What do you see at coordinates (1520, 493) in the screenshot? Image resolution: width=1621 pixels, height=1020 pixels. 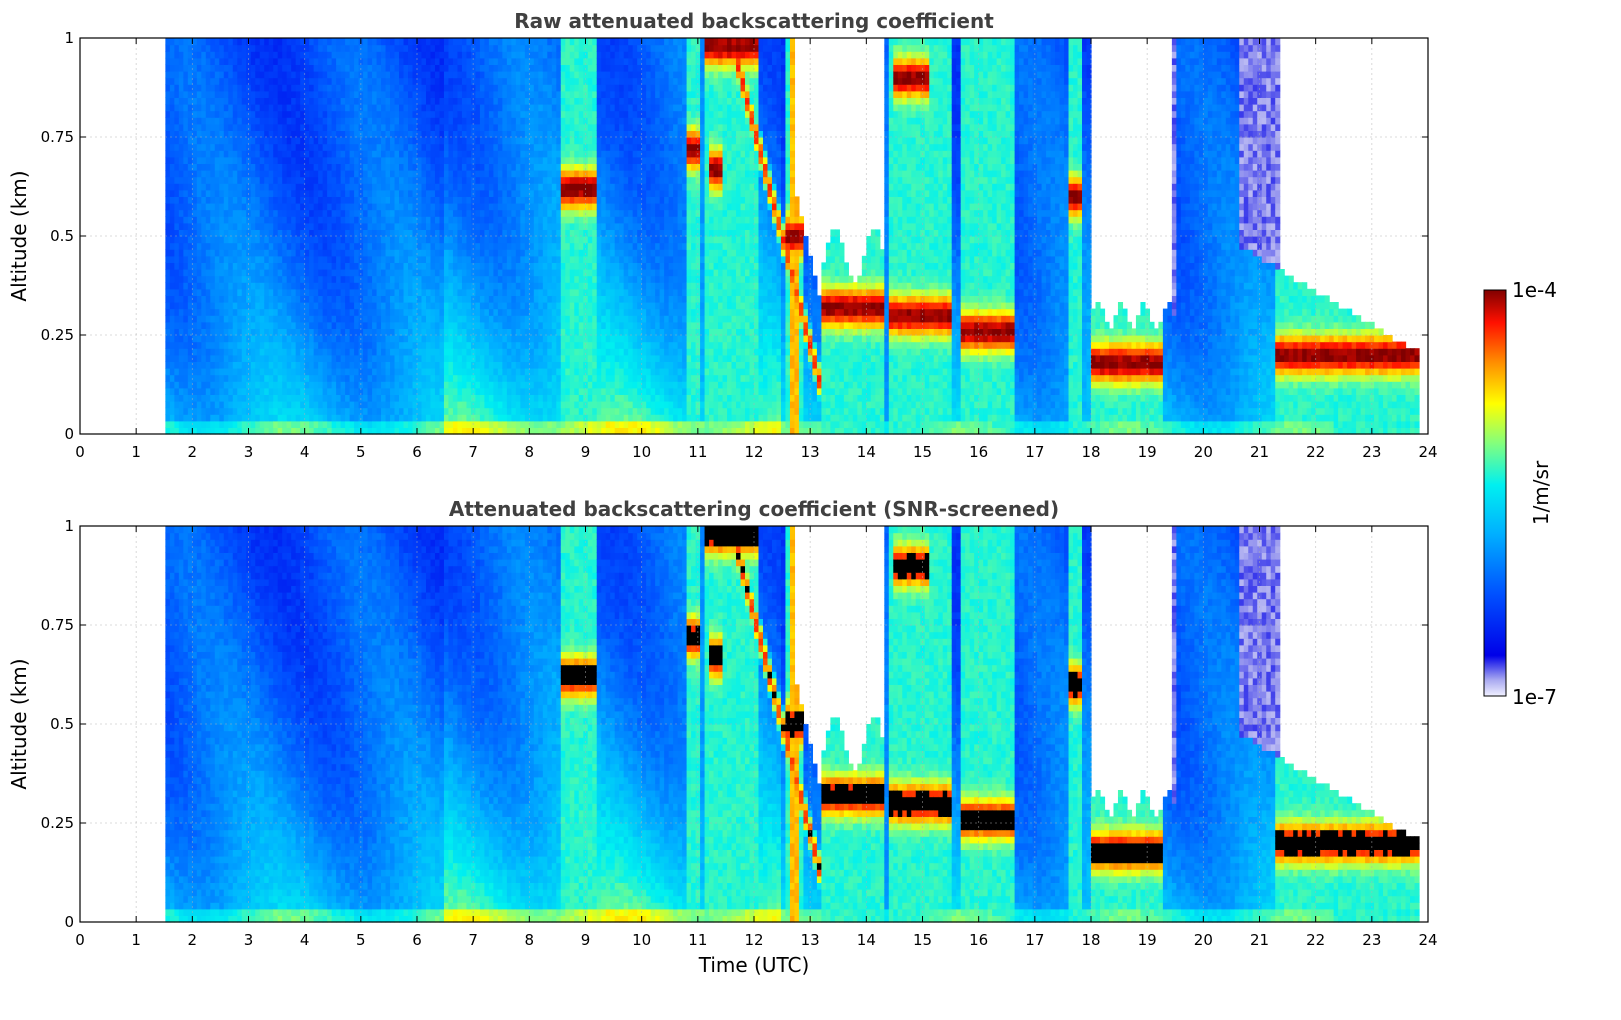 I see `colorbar: 1e-4 1e-7 1/m/sr` at bounding box center [1520, 493].